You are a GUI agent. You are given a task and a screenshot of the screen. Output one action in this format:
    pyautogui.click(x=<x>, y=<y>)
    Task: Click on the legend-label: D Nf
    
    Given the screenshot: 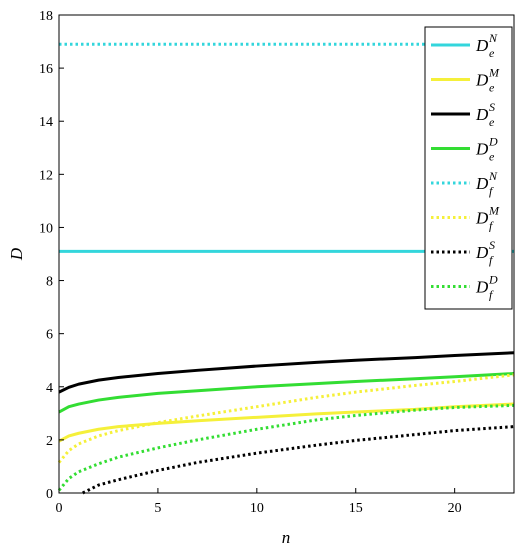 What is the action you would take?
    pyautogui.click(x=486, y=183)
    